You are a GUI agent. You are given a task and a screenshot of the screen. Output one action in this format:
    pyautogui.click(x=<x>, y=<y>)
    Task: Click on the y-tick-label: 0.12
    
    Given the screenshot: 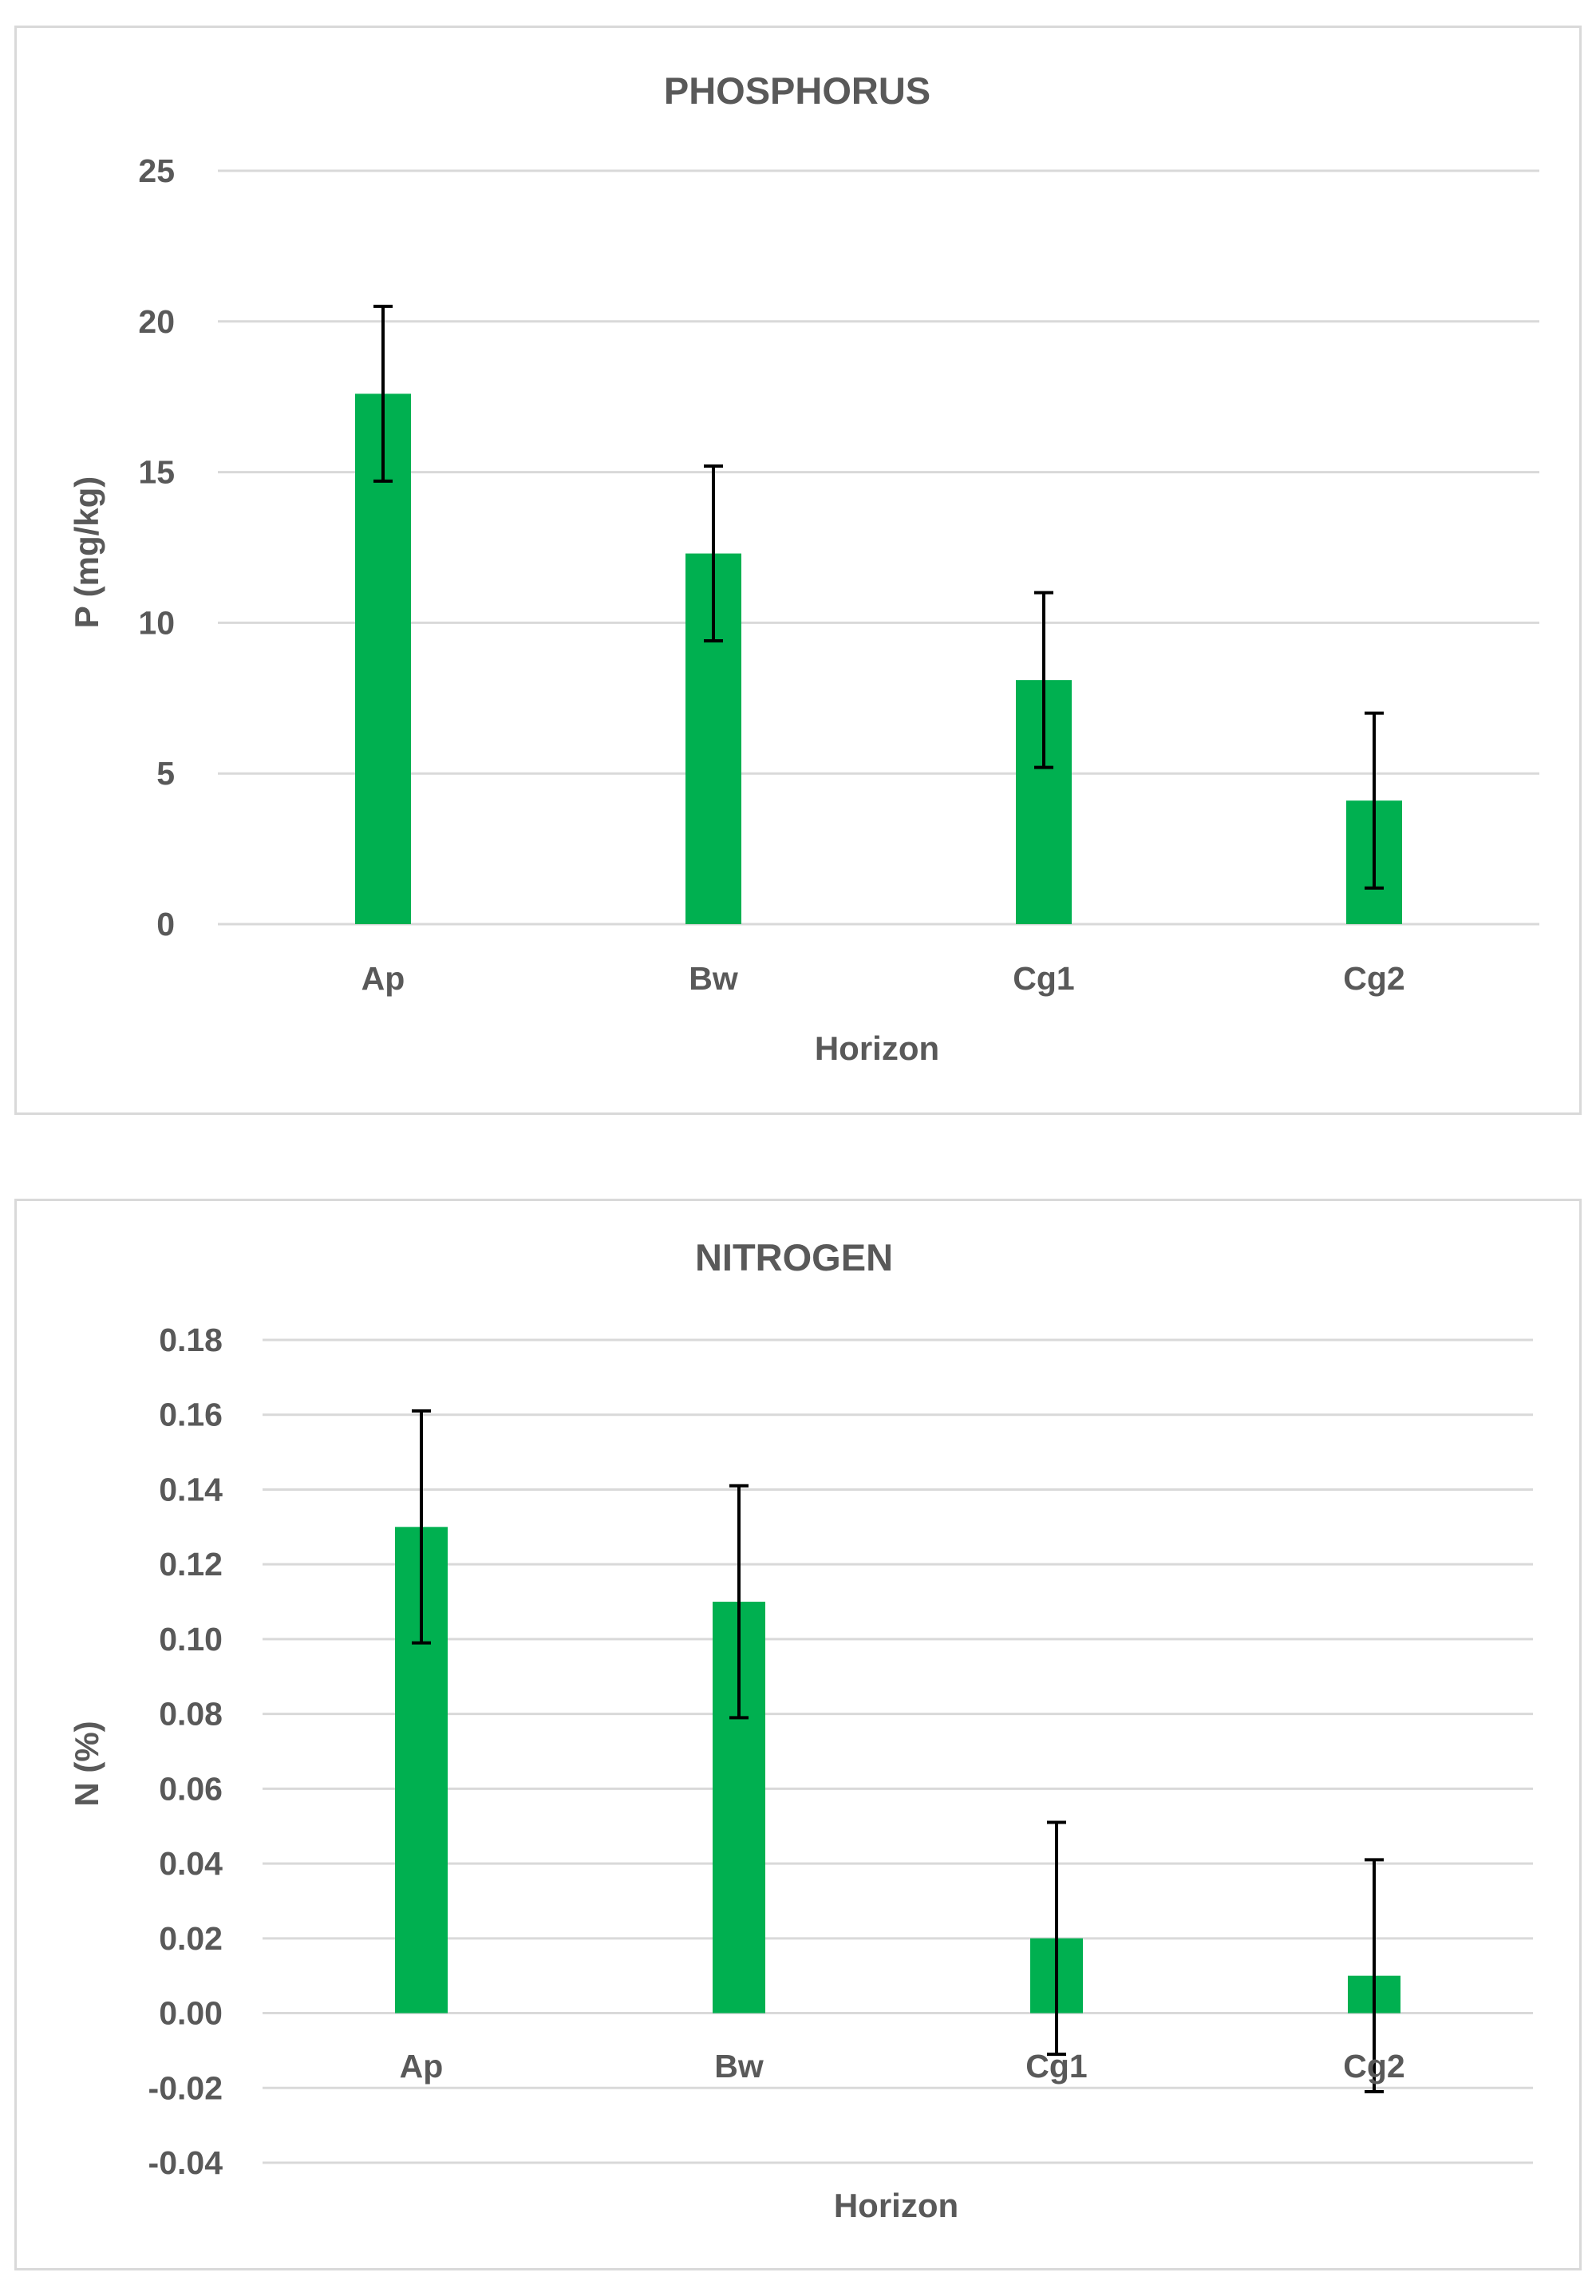 What is the action you would take?
    pyautogui.click(x=191, y=1564)
    